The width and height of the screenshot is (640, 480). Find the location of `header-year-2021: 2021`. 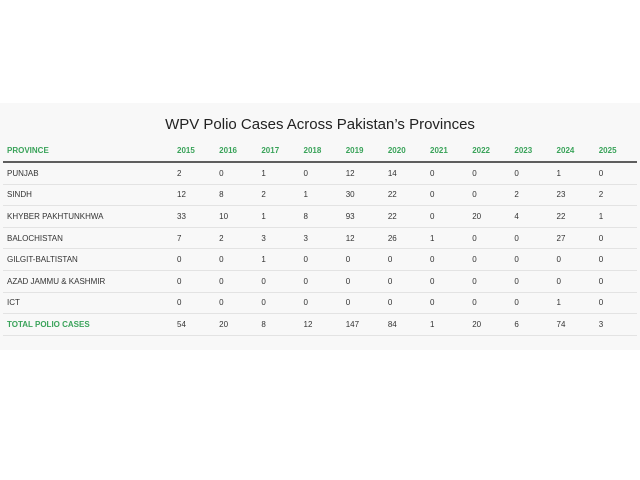

header-year-2021: 2021 is located at coordinates (447, 151).